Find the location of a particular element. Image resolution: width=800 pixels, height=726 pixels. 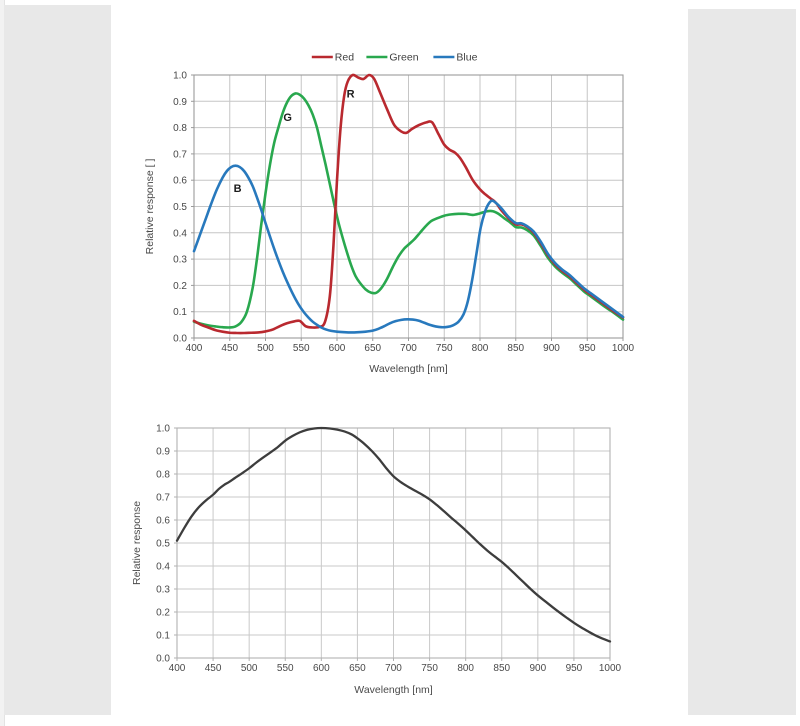

y-axis-title: Relative response is located at coordinates (137, 543).